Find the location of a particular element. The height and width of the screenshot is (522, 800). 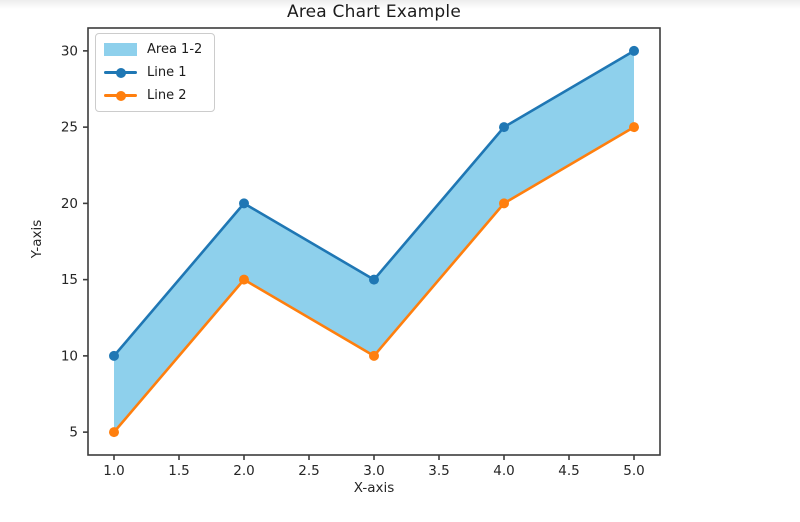

legend-entry-line2: Line 2 is located at coordinates (153, 95).